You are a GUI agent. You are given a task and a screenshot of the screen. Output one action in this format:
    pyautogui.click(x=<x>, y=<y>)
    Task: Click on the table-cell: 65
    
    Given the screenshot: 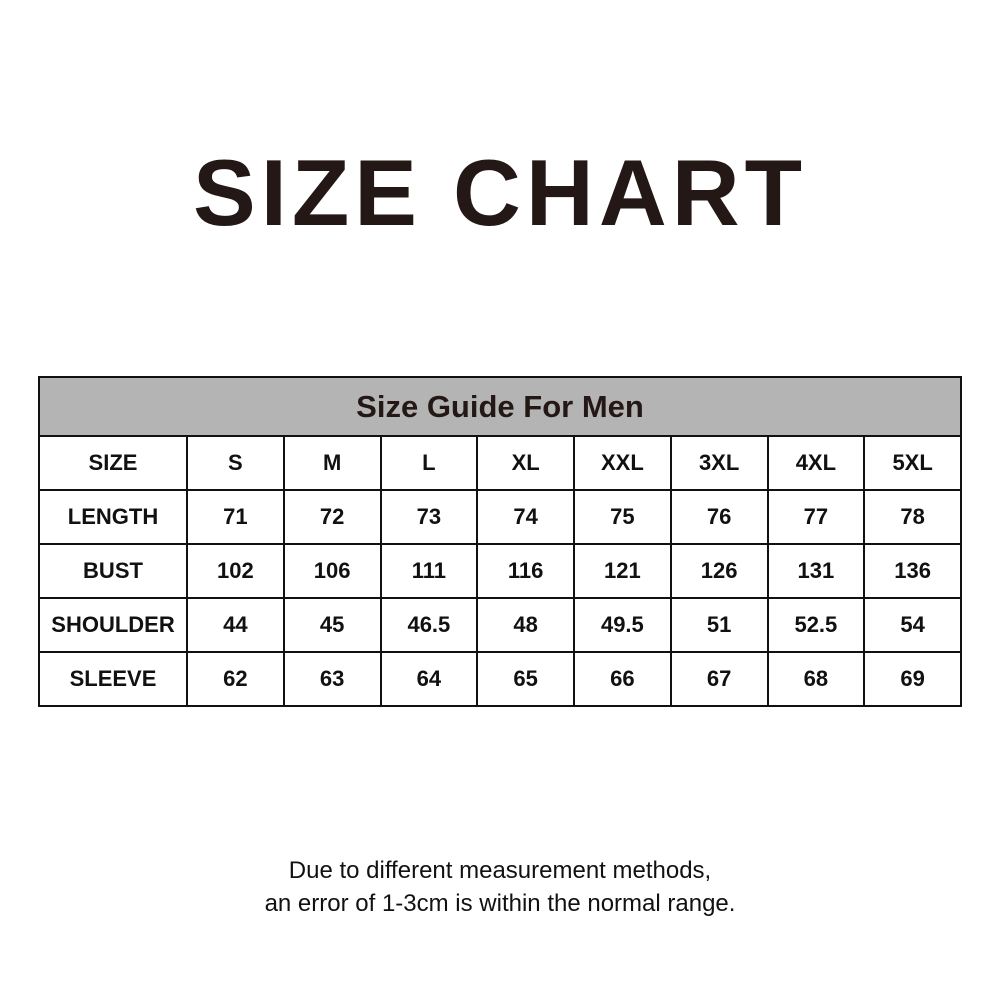 What is the action you would take?
    pyautogui.click(x=525, y=679)
    